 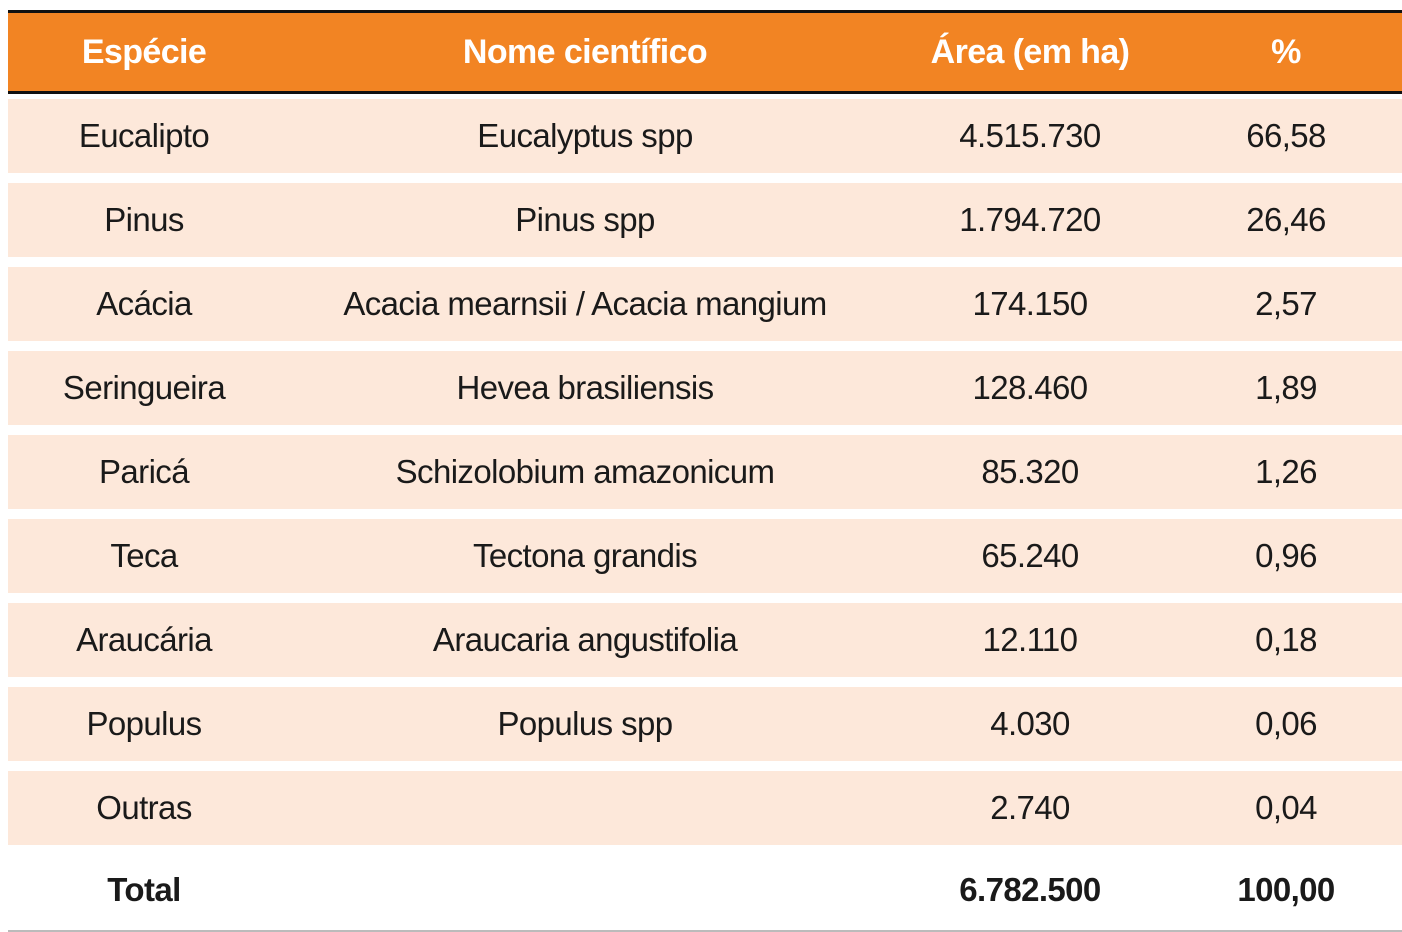 What do you see at coordinates (144, 889) in the screenshot?
I see `total-cell: Total` at bounding box center [144, 889].